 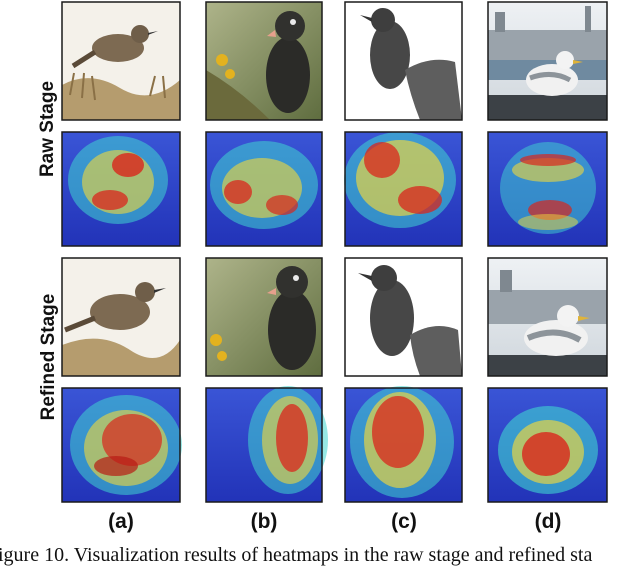 What do you see at coordinates (264, 61) in the screenshot?
I see `raw-photo-b` at bounding box center [264, 61].